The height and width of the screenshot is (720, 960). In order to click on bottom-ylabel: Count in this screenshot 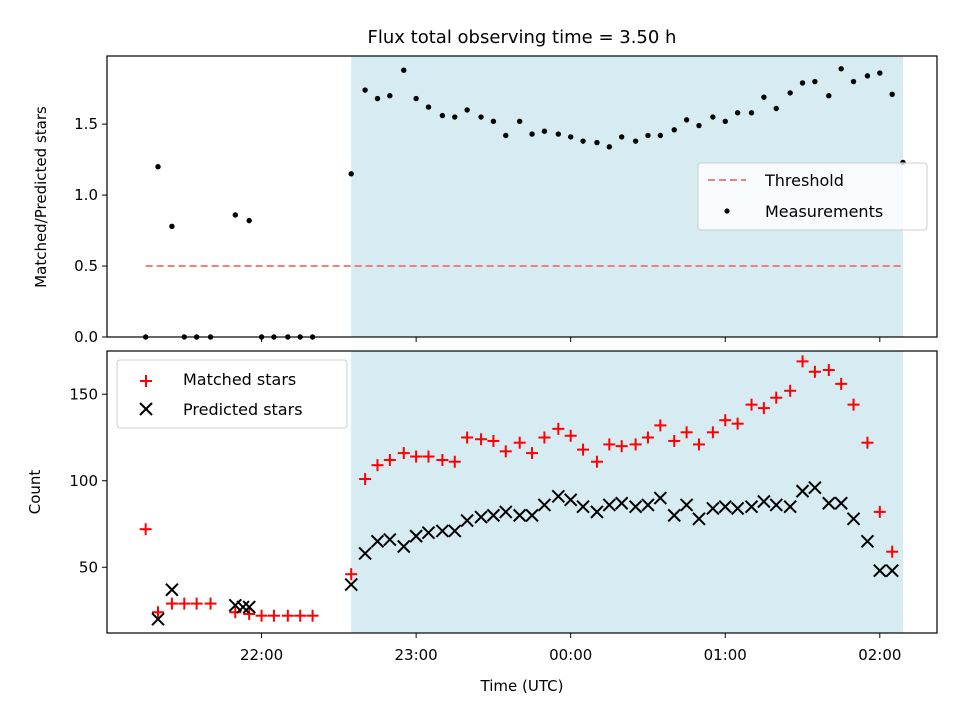, I will do `click(35, 492)`.